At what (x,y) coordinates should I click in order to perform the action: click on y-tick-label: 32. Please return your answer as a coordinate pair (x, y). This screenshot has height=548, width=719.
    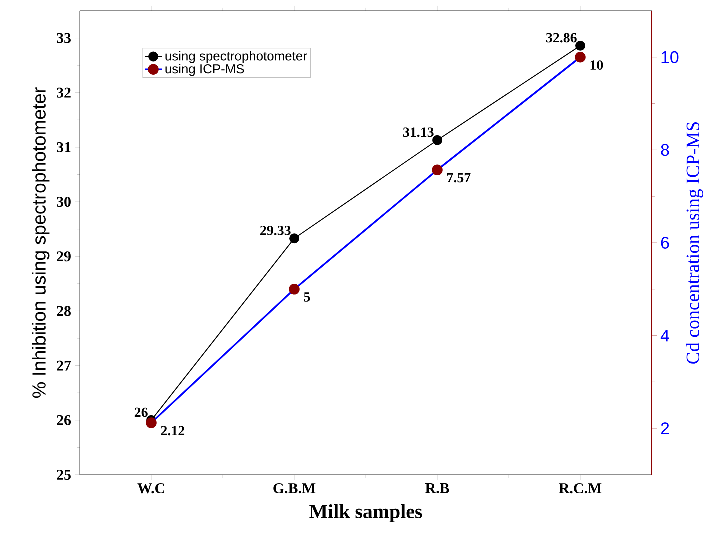
    Looking at the image, I should click on (64, 93).